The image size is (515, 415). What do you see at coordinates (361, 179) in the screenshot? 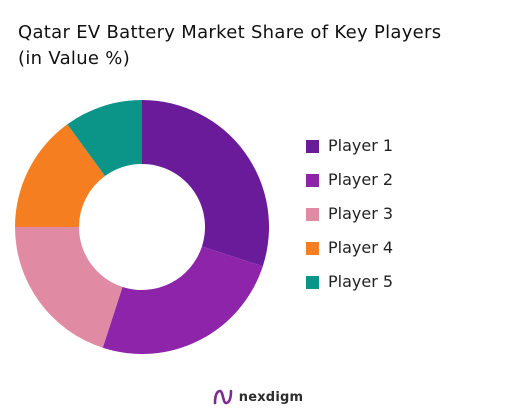
I see `legend-label: Player 2` at bounding box center [361, 179].